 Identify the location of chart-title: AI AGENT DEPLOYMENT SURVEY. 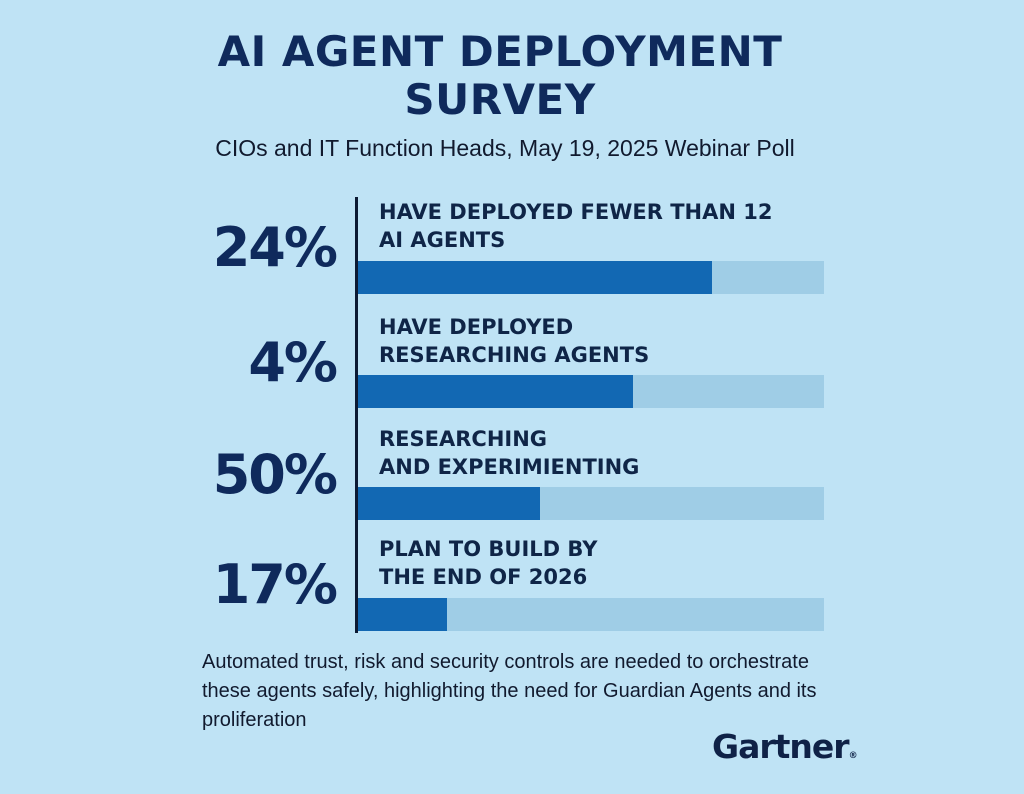
(500, 76).